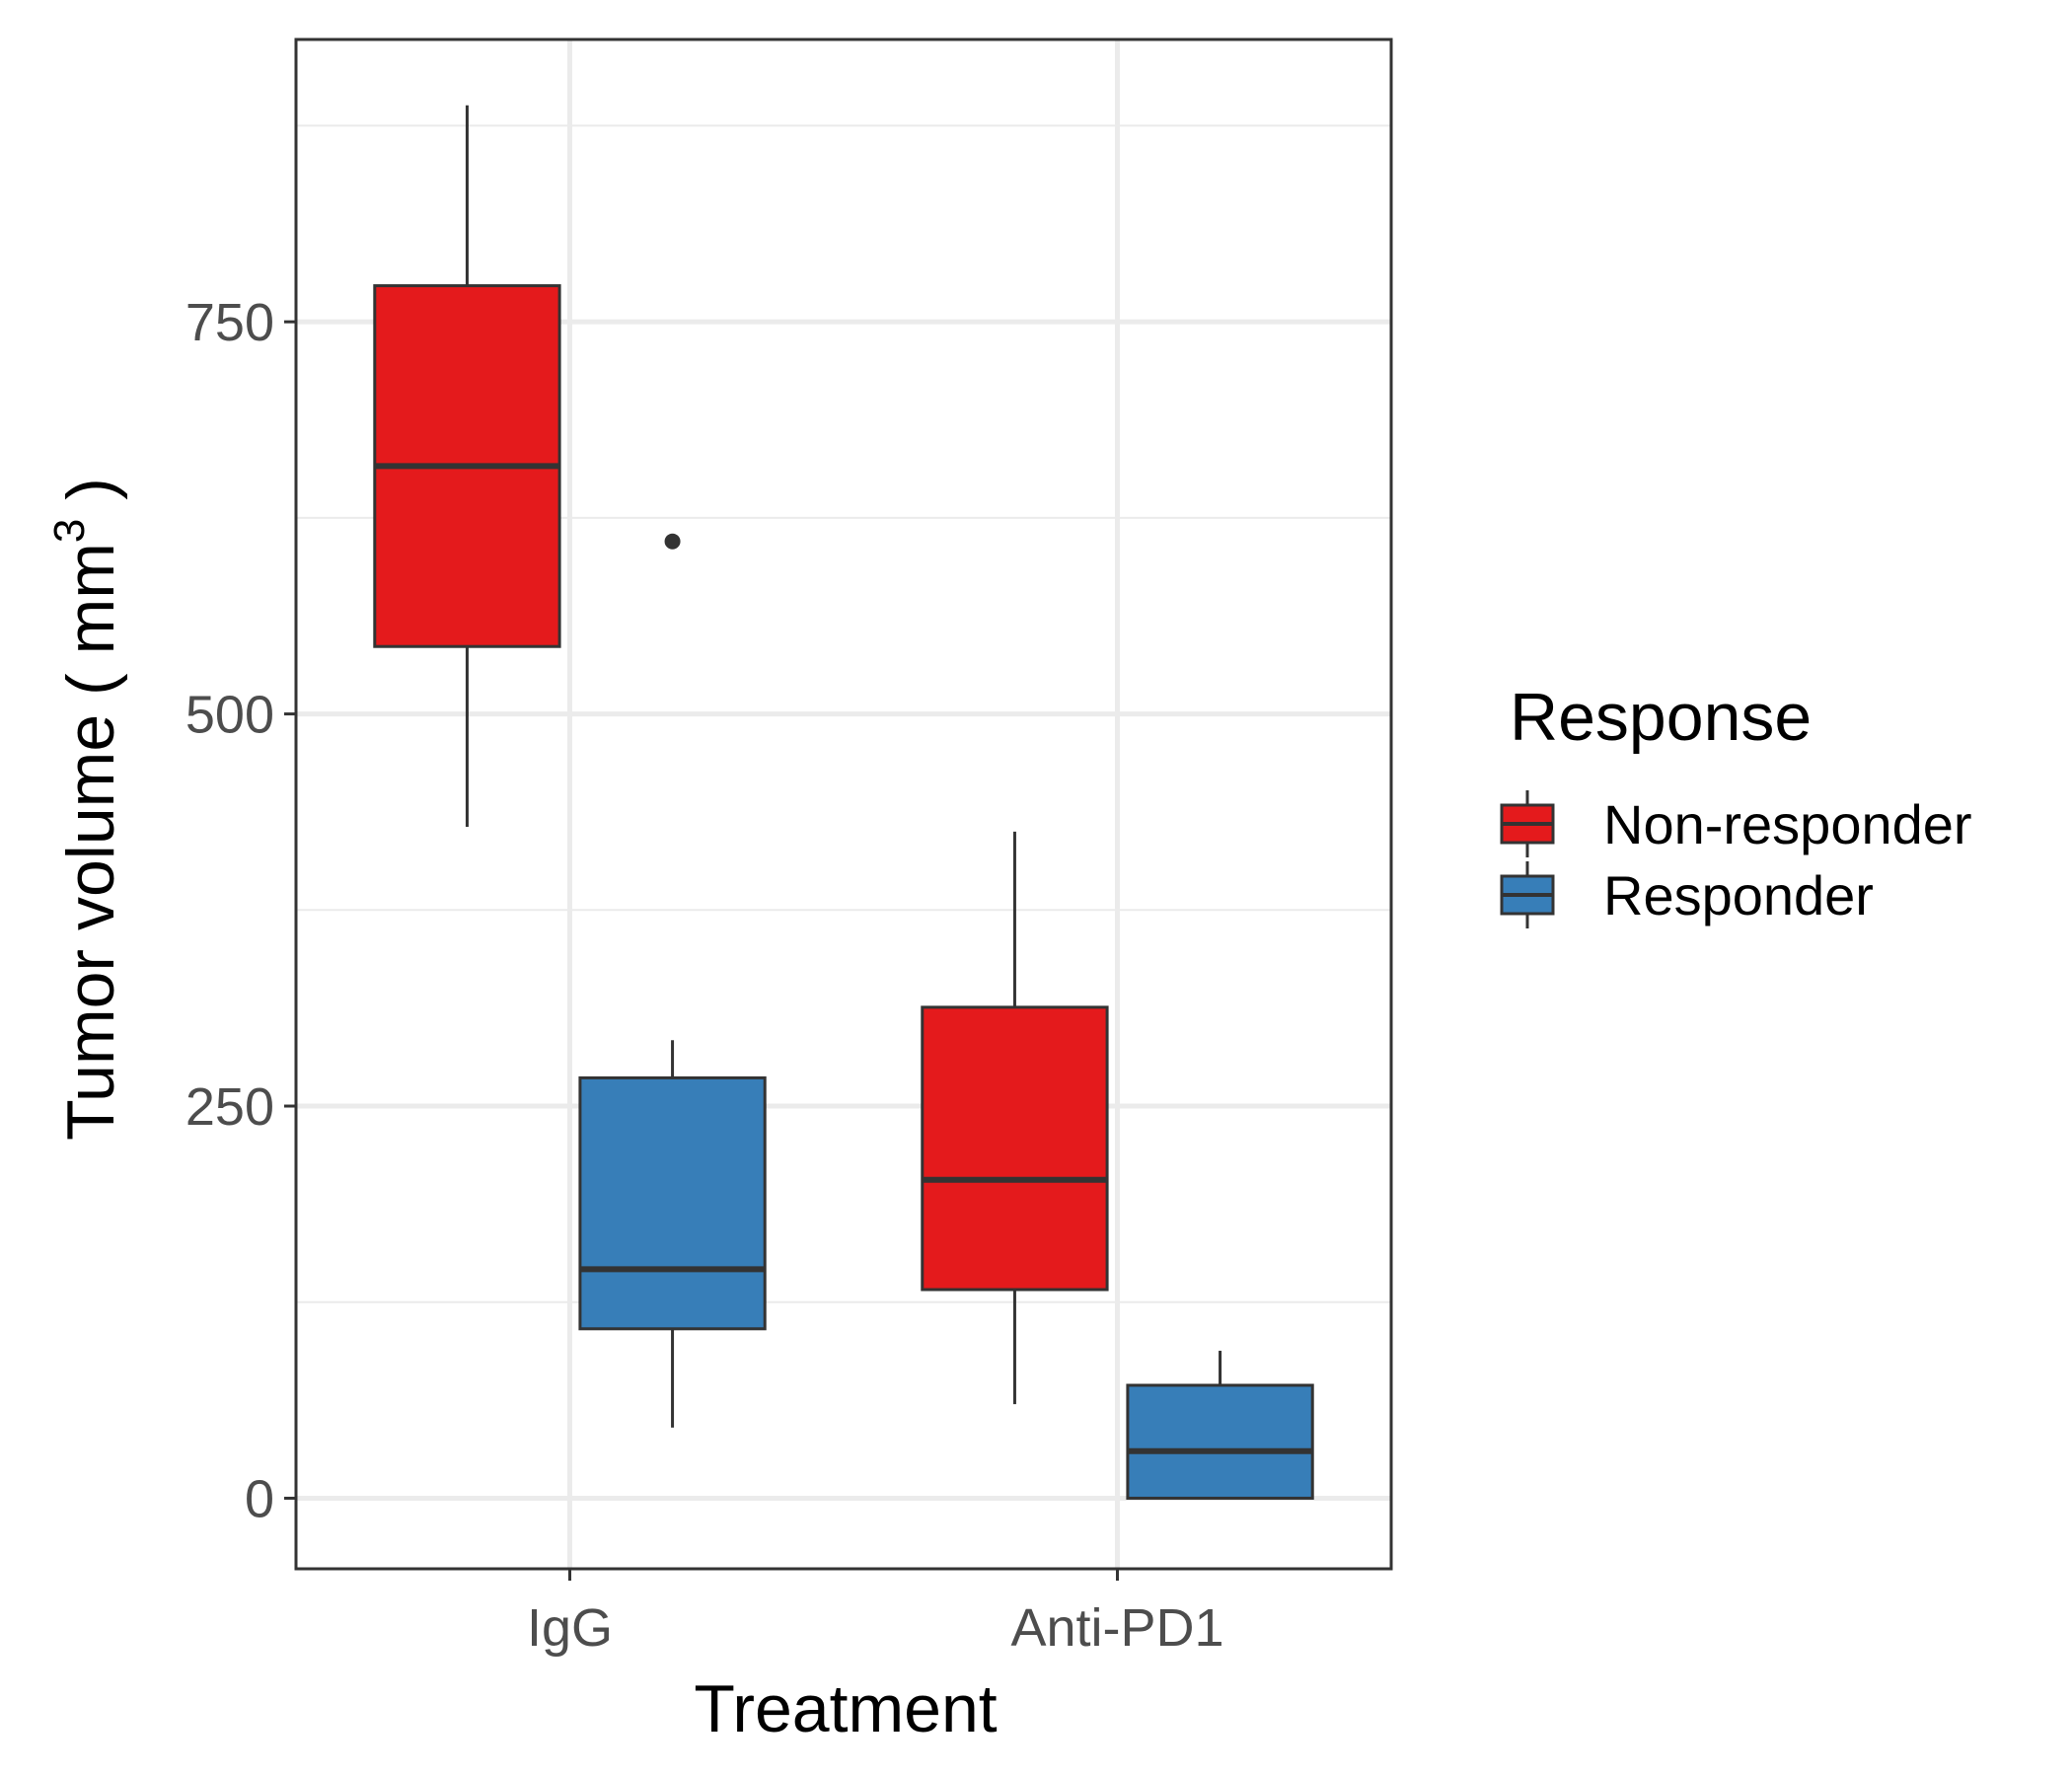  I want to click on box-non-responder-anti-pd1, so click(1015, 1118).